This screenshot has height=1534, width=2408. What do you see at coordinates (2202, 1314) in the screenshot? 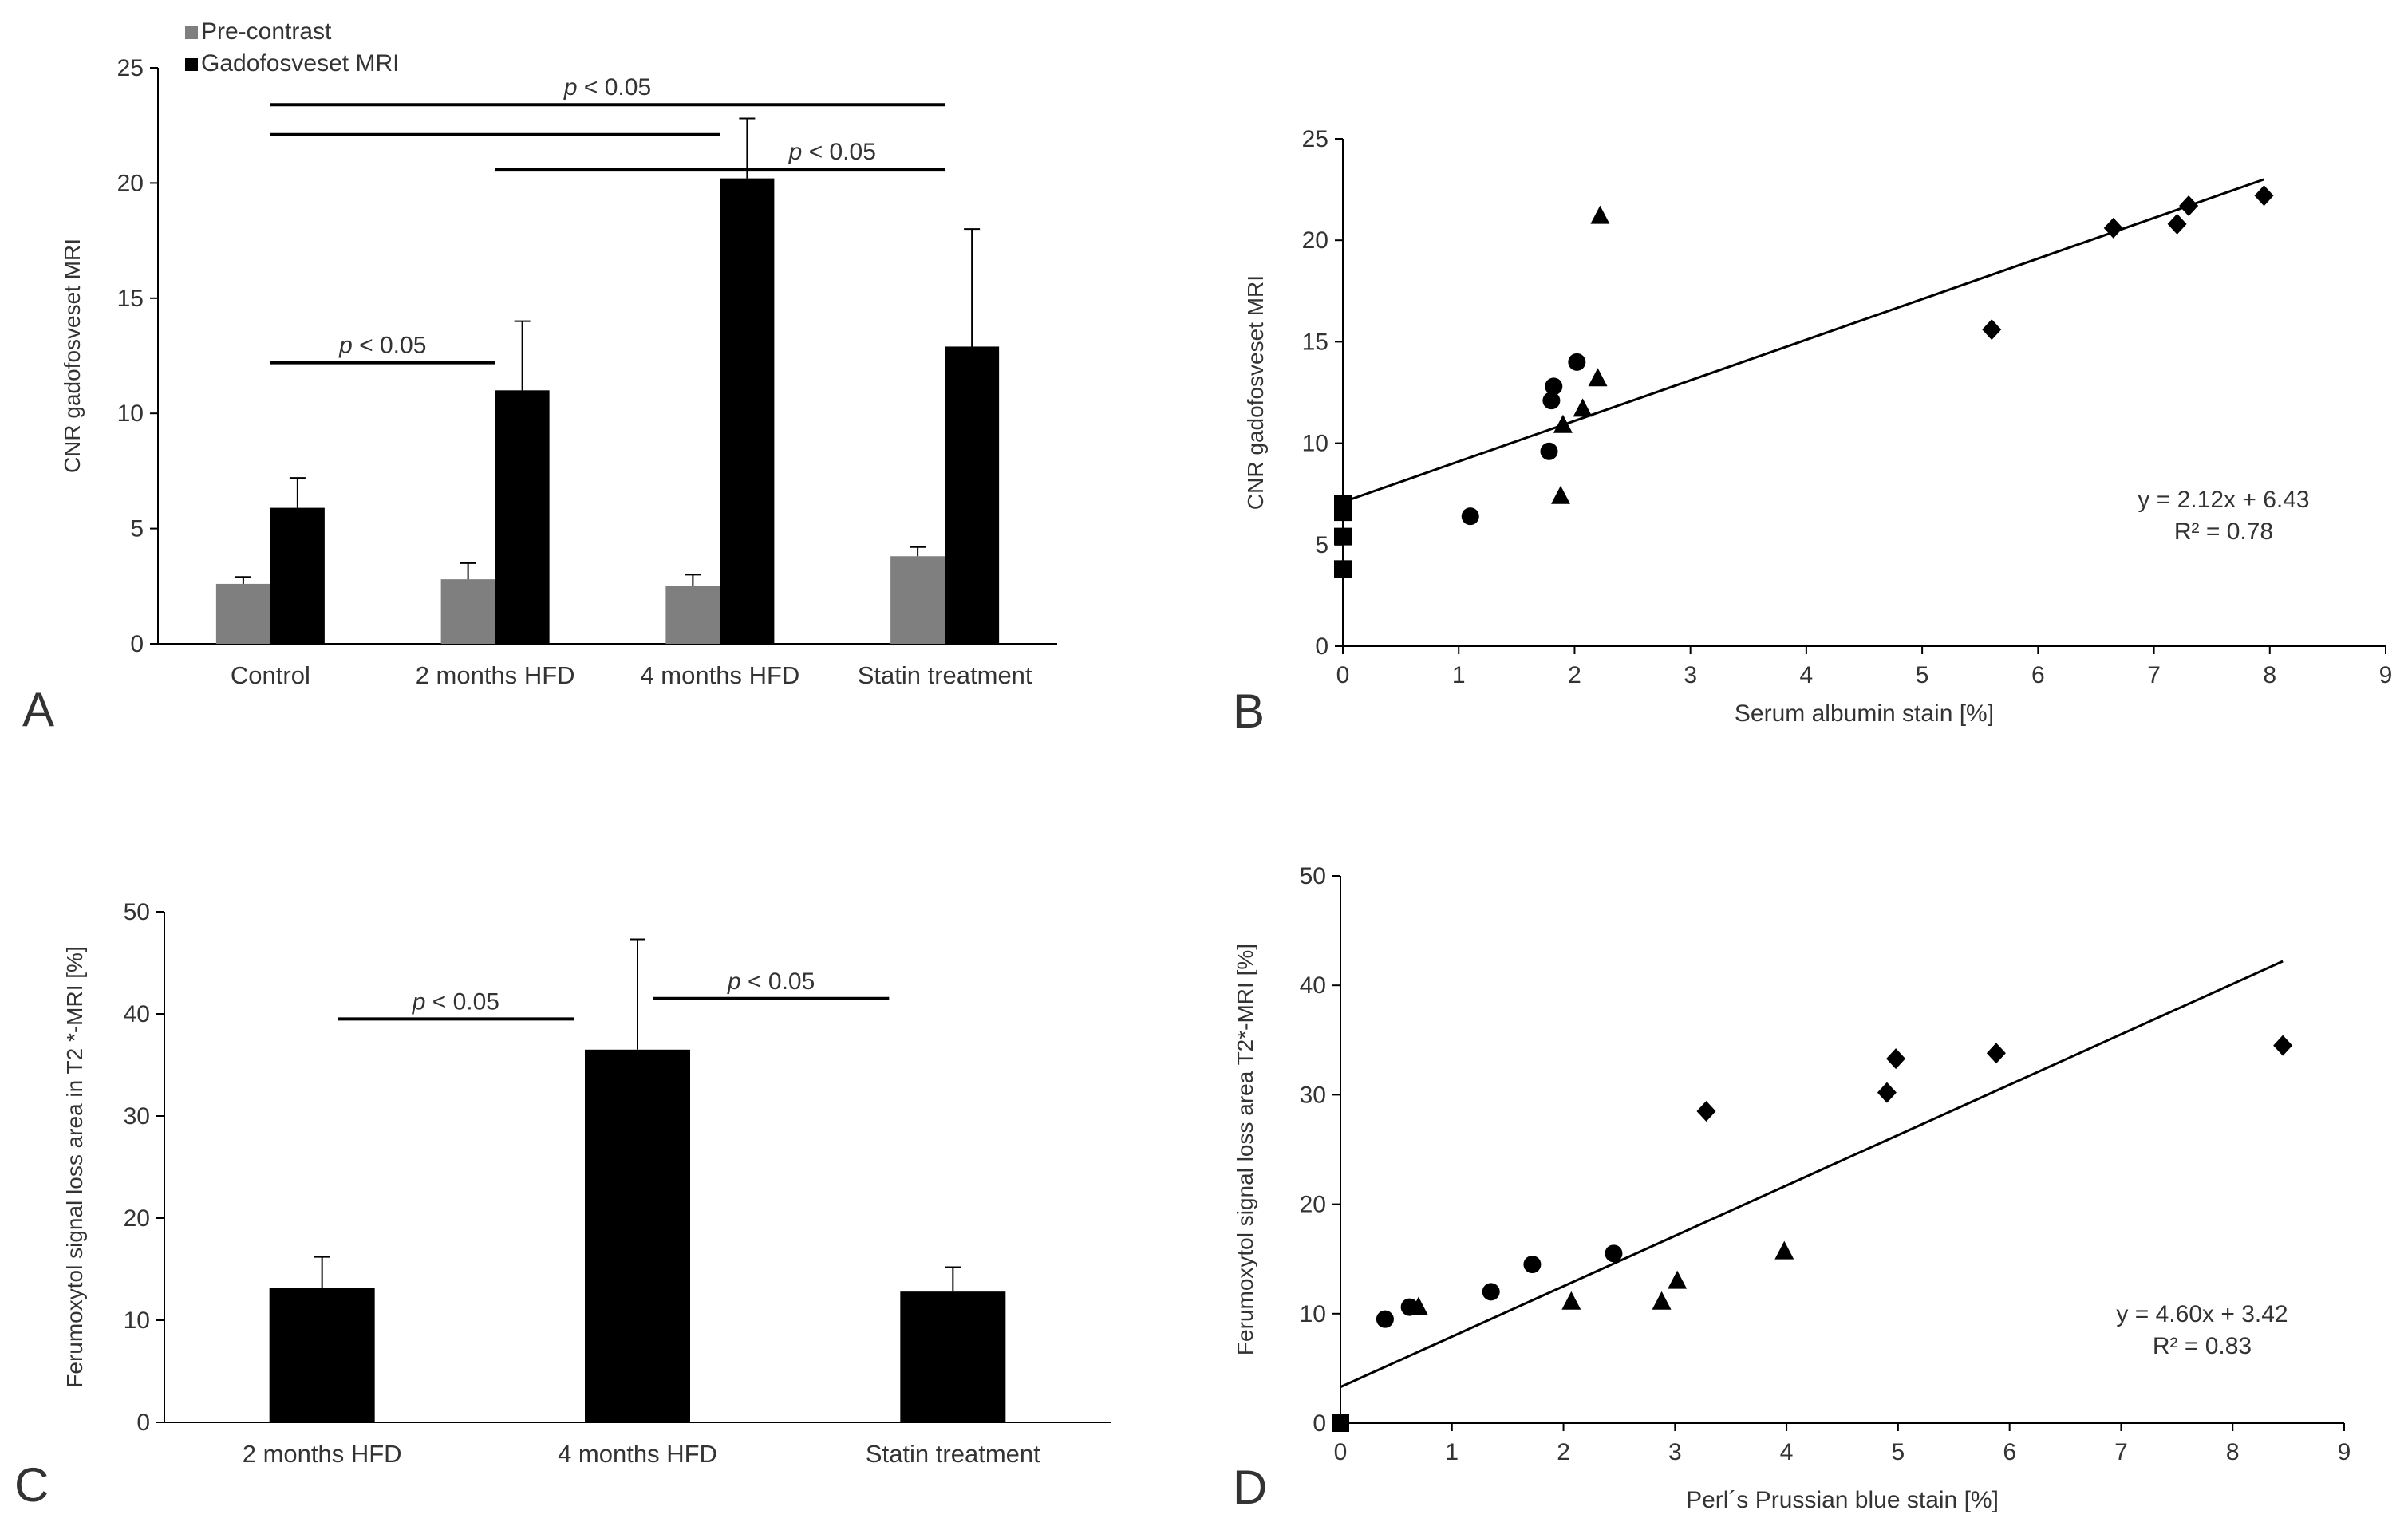
I see `regression-equation: y = 4.60x + 3.42` at bounding box center [2202, 1314].